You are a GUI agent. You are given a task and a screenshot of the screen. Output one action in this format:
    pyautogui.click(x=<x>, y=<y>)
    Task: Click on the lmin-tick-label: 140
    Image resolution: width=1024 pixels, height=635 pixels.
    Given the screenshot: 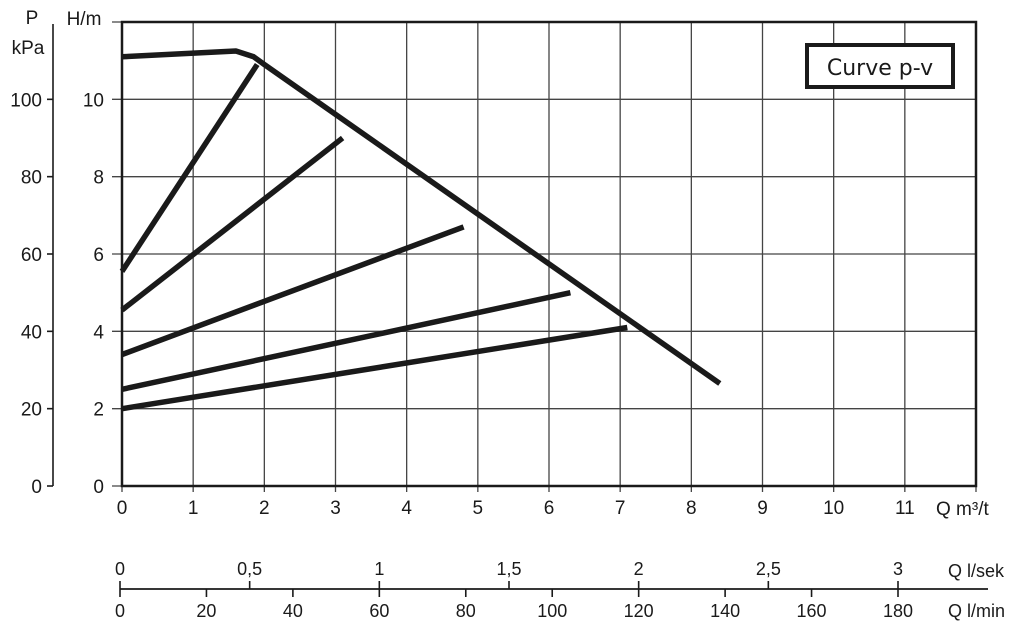 What is the action you would take?
    pyautogui.click(x=725, y=611)
    